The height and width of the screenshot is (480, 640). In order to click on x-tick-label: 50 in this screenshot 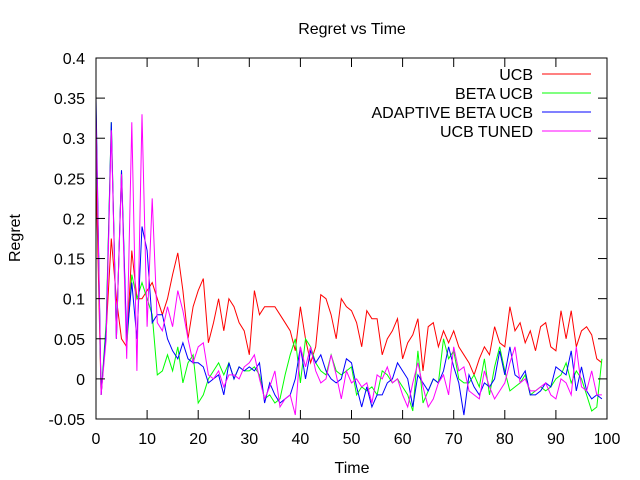, I will do `click(352, 439)`.